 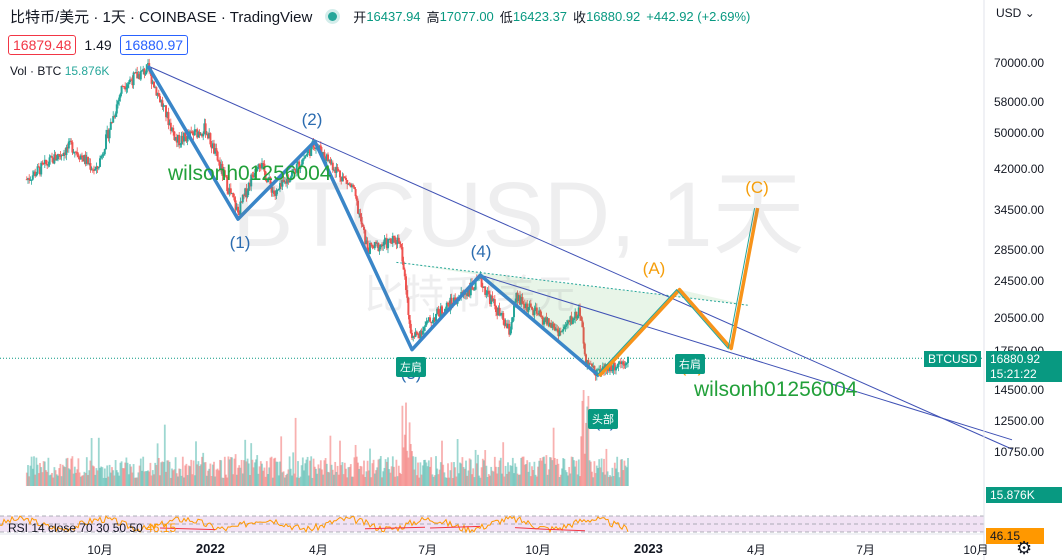 I want to click on wave-1-label: (1), so click(x=240, y=242).